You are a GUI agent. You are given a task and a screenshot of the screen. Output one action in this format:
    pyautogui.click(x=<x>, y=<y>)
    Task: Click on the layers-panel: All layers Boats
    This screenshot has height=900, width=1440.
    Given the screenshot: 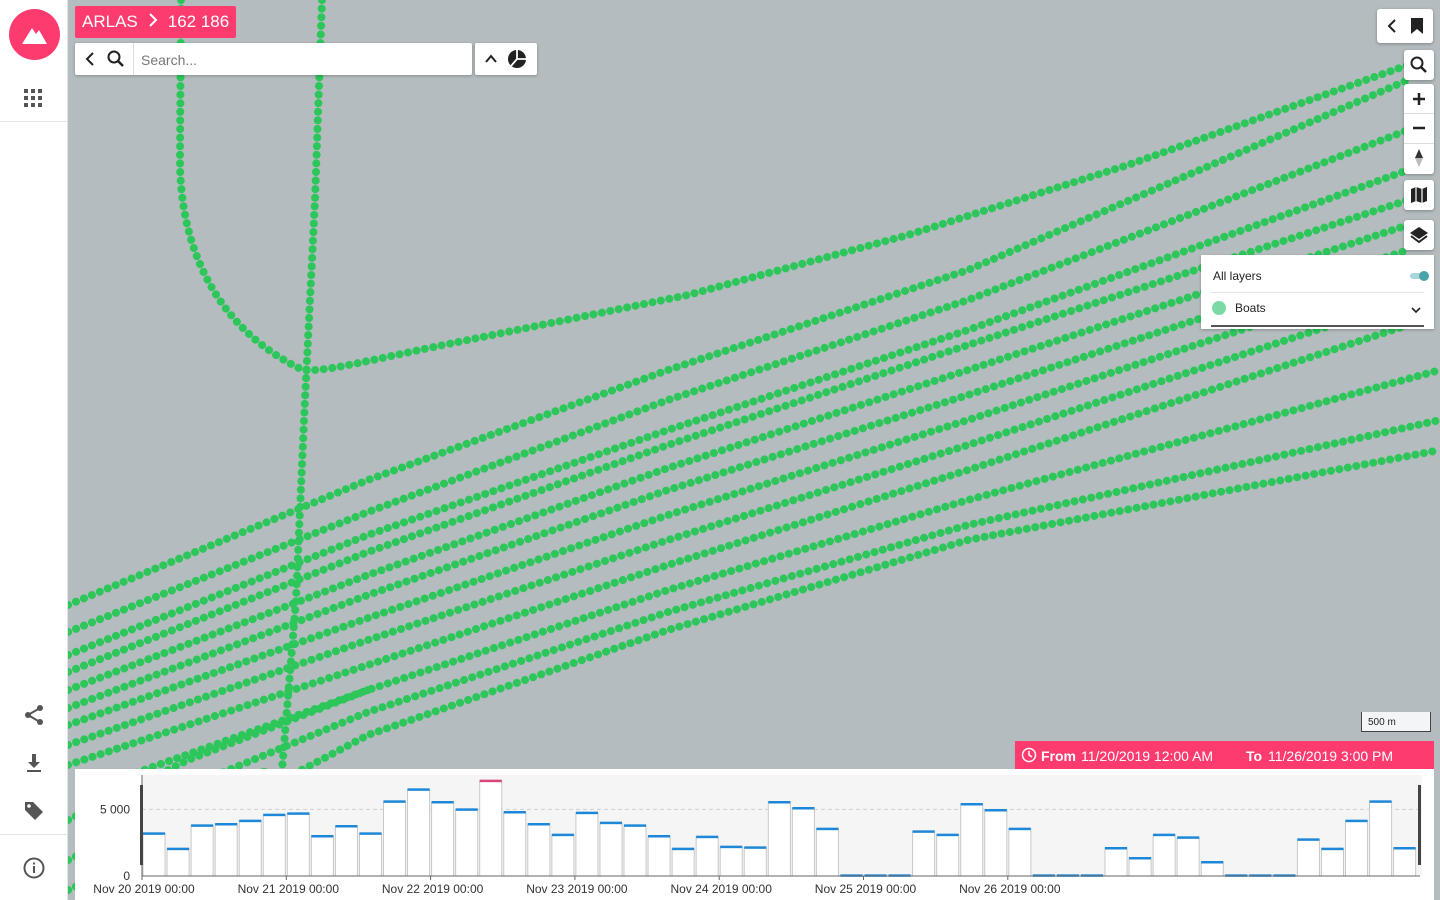 What is the action you would take?
    pyautogui.click(x=1317, y=292)
    